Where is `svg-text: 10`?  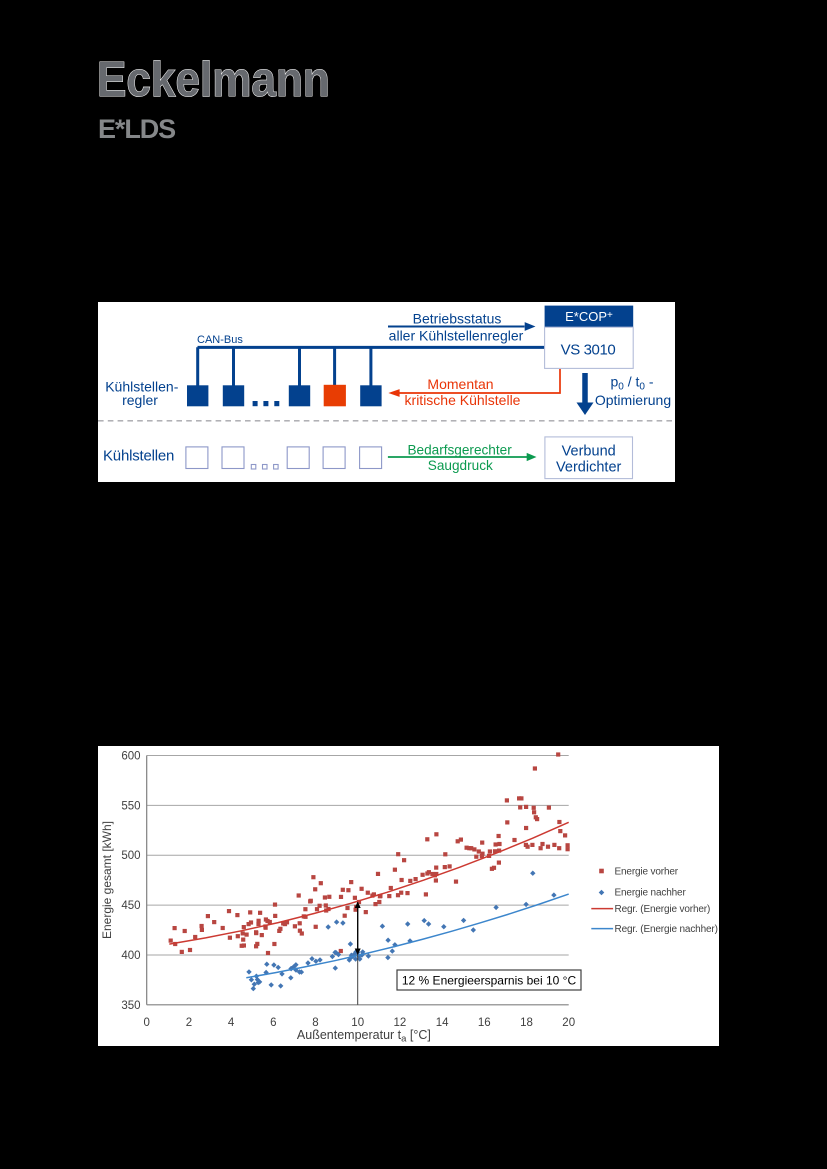
svg-text: 10 is located at coordinates (357, 1023).